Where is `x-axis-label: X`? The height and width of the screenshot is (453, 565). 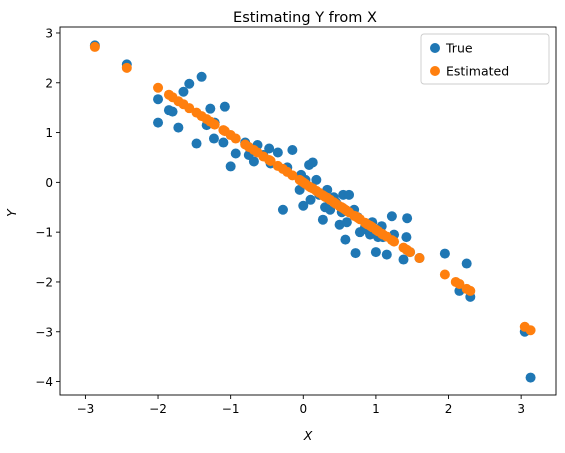 x-axis-label: X is located at coordinates (308, 435).